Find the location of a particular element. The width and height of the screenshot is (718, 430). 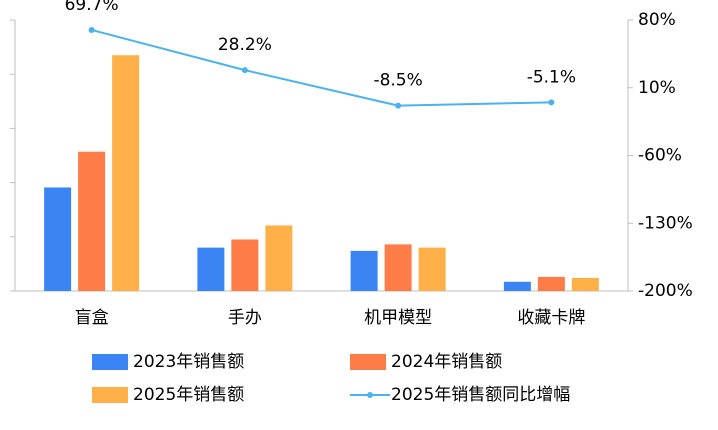

data-label: -8.5% is located at coordinates (397, 81).